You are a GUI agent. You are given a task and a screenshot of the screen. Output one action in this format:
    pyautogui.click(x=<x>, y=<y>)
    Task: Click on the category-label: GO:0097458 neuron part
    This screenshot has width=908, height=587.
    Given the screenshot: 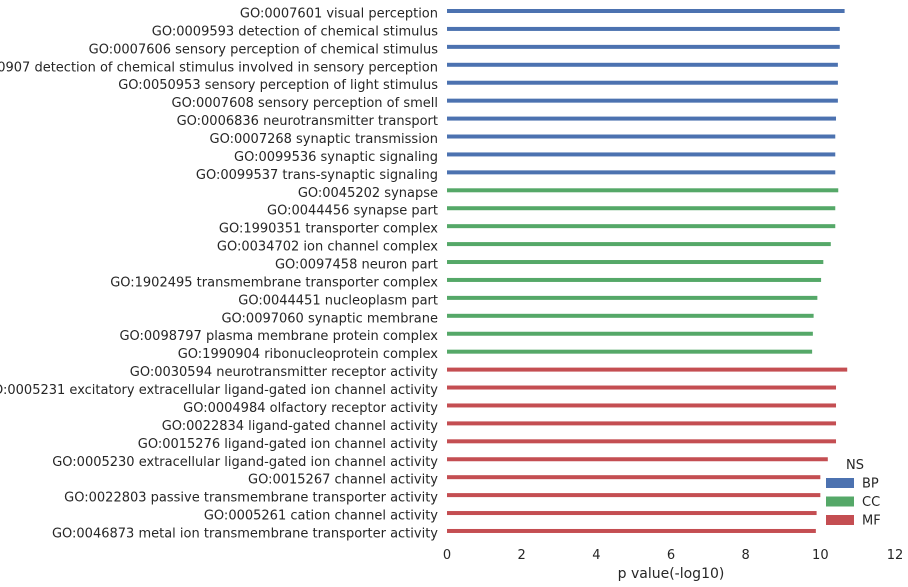 What is the action you would take?
    pyautogui.click(x=356, y=265)
    